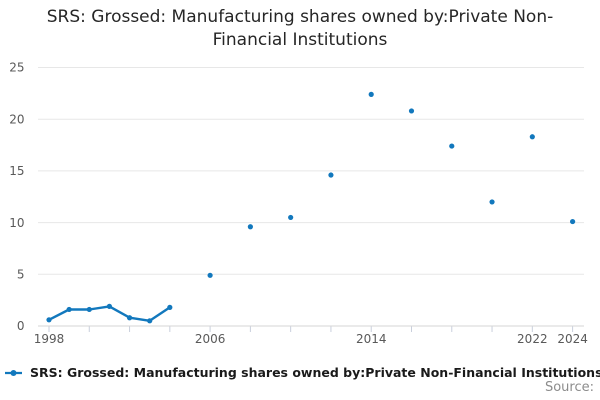 This screenshot has height=400, width=600. Describe the element at coordinates (16, 171) in the screenshot. I see `y-axis-tick-label: 15` at that location.